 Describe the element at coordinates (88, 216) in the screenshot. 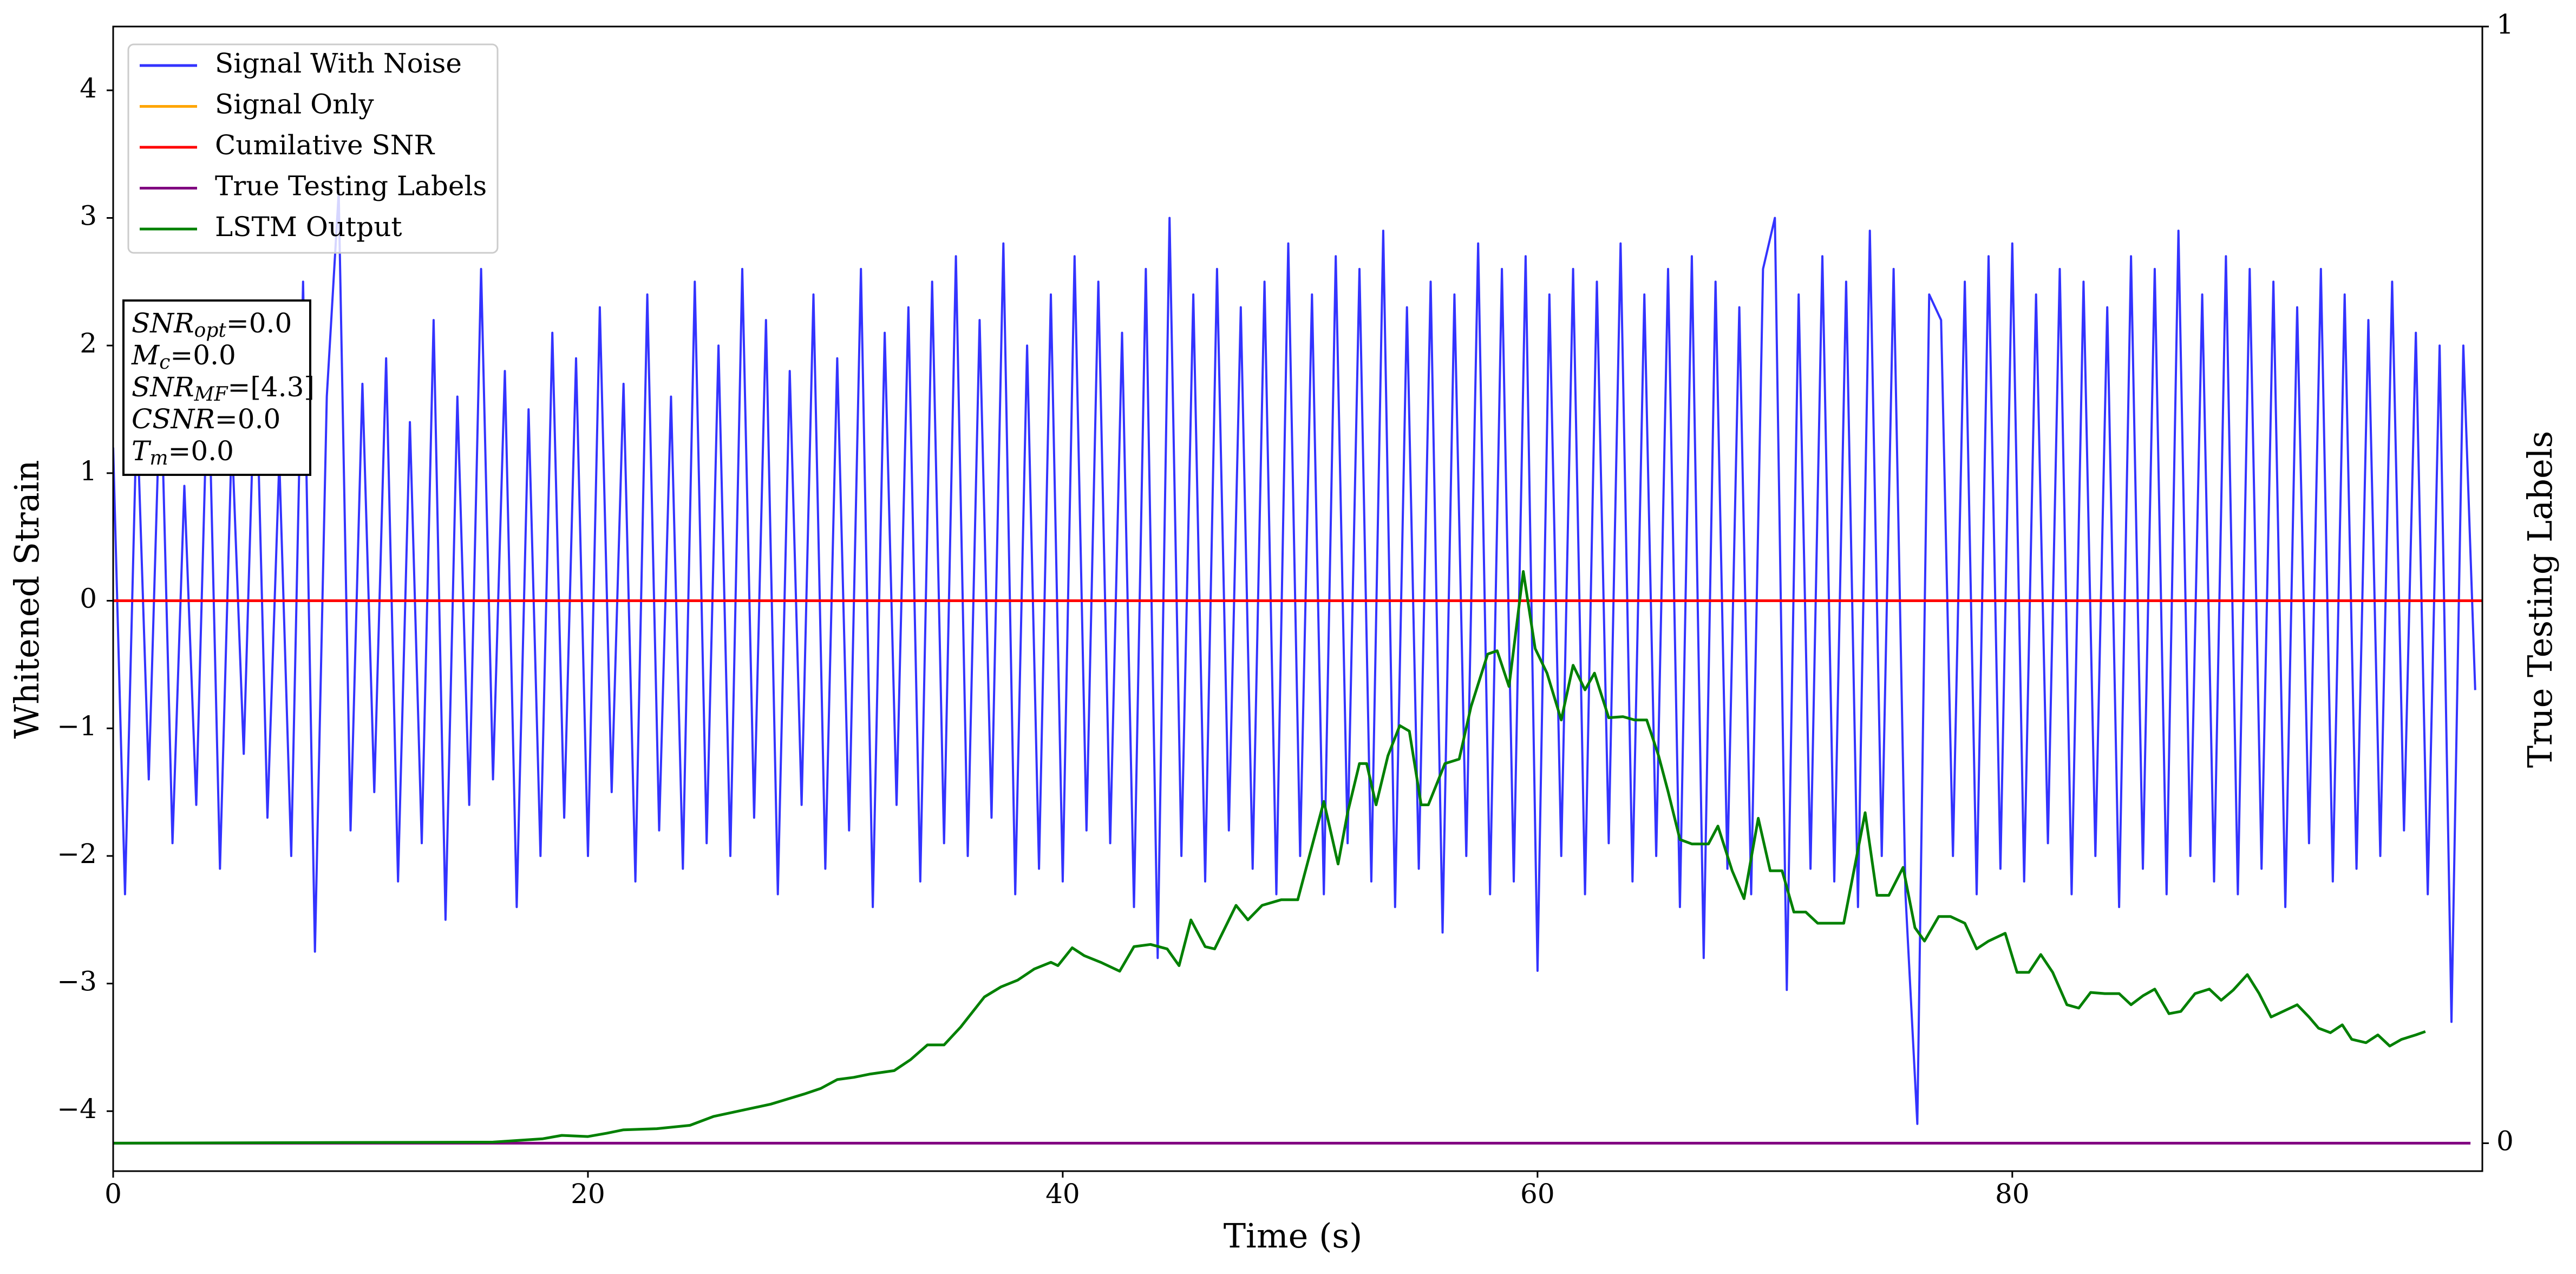

I see `y-tick-label: 3` at that location.